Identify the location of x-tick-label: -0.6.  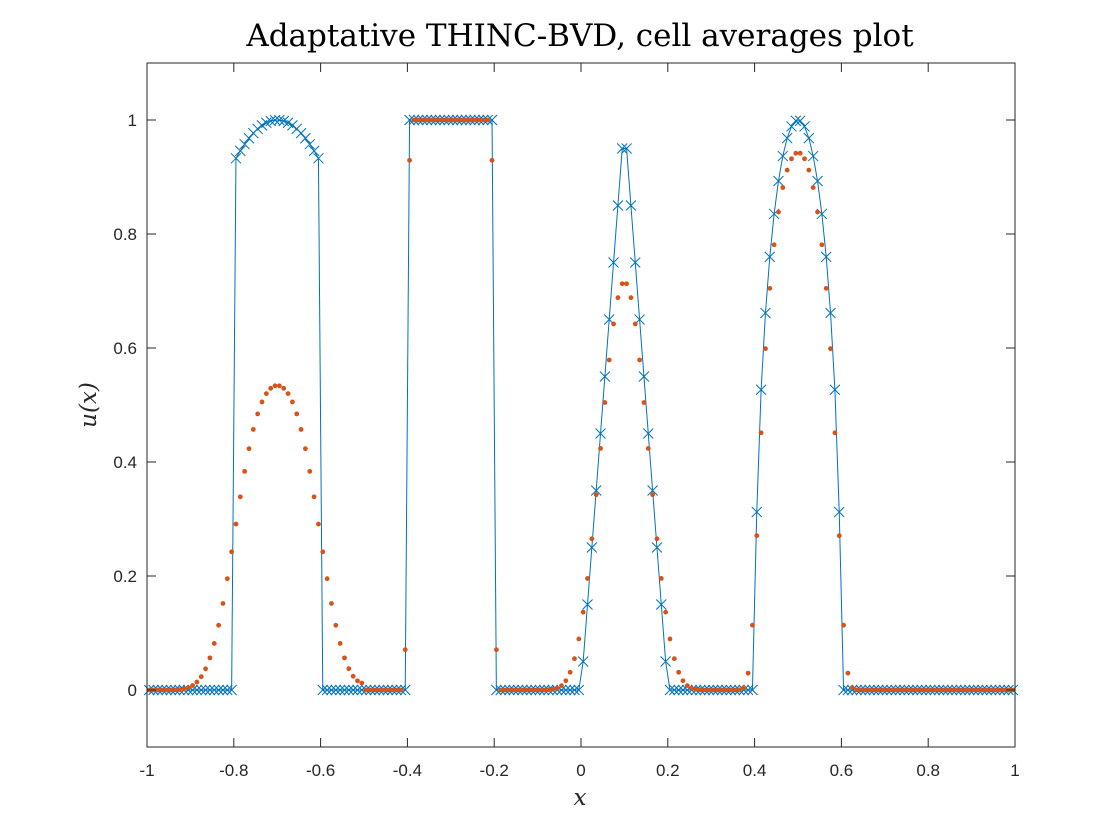
(320, 770).